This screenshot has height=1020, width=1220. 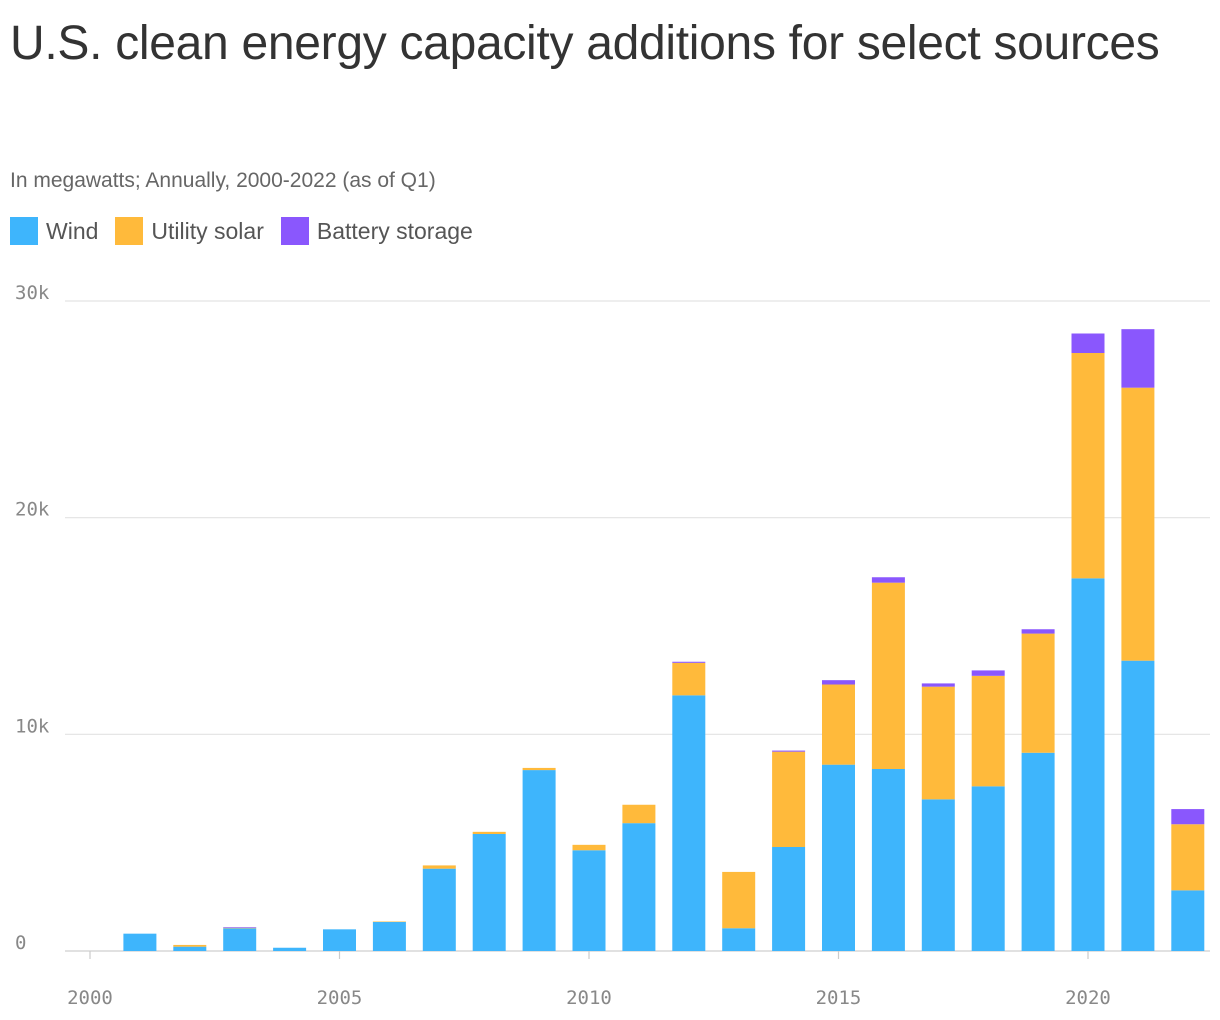 I want to click on bar-wind-2003, so click(x=240, y=939).